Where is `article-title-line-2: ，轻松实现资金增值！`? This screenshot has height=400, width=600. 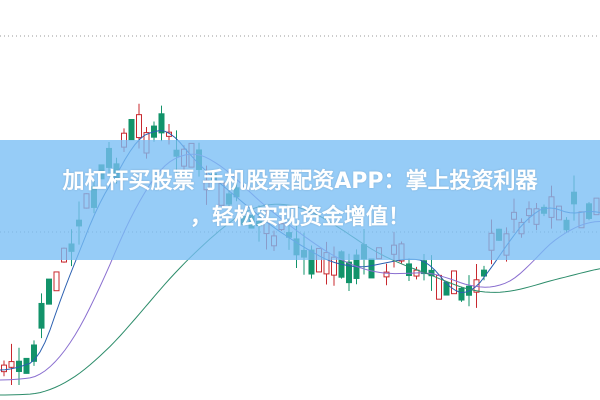 article-title-line-2: ，轻松实现资金增值！ is located at coordinates (299, 217).